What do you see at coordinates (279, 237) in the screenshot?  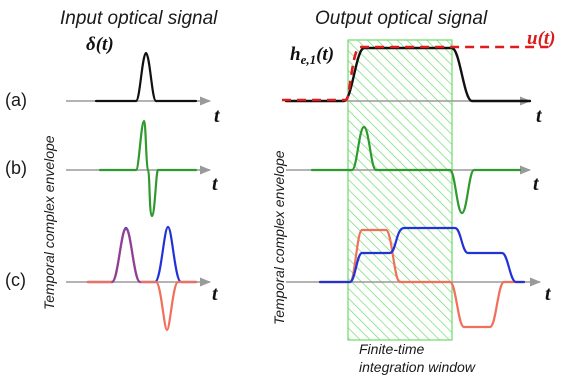 I see `output-y-axis-label: Temporal complex envelope` at bounding box center [279, 237].